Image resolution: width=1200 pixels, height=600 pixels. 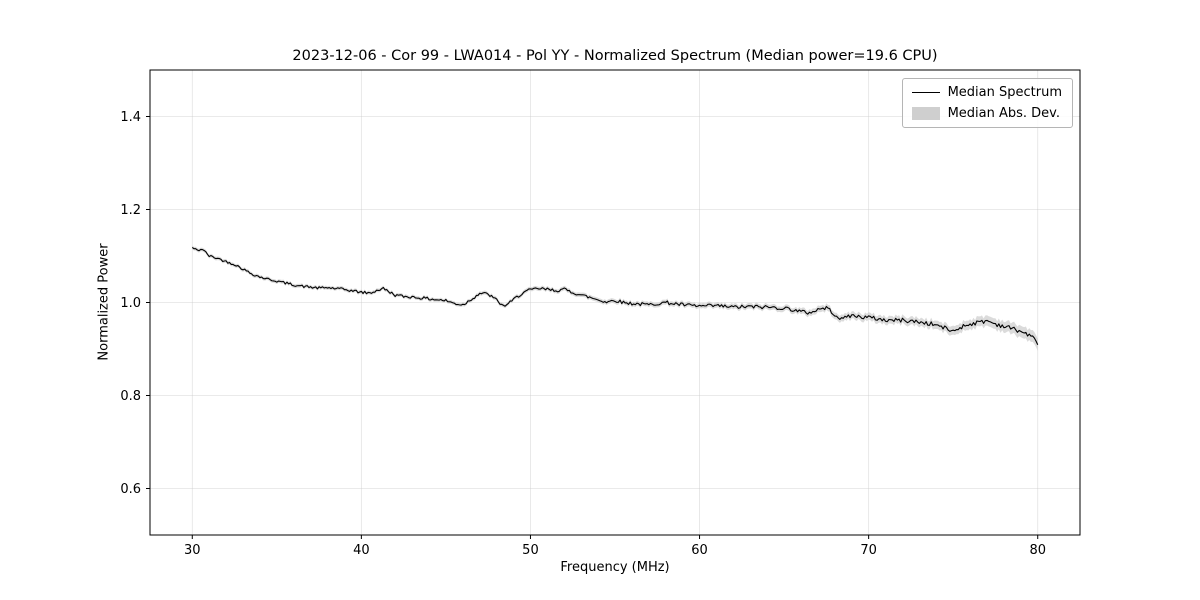 I want to click on x-tick-label: 80, so click(x=1037, y=550).